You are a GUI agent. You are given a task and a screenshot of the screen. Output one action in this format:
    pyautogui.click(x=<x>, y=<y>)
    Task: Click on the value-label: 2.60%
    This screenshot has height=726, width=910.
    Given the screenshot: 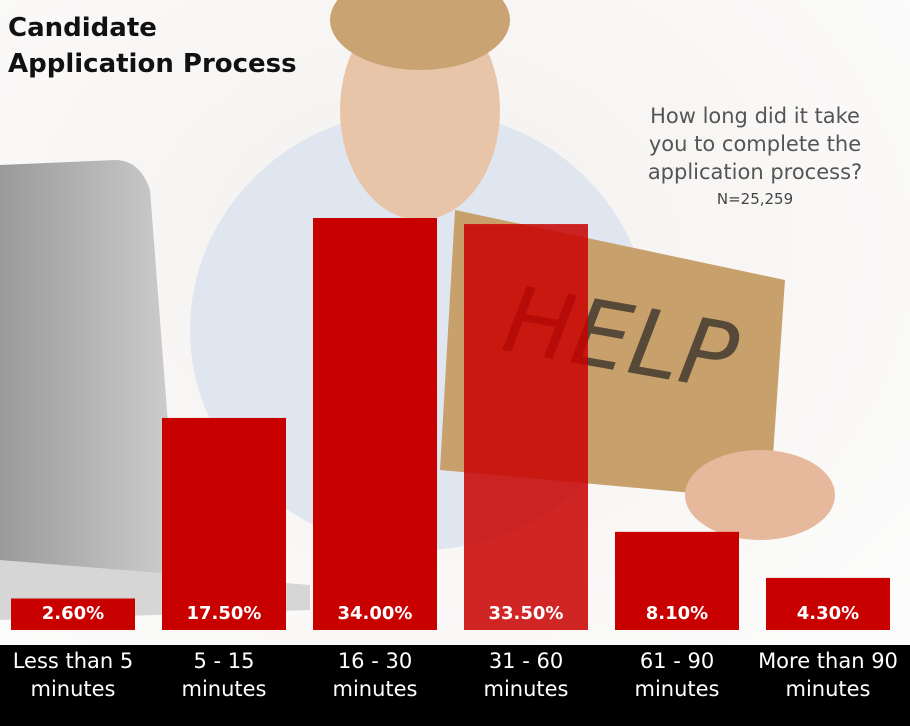 What is the action you would take?
    pyautogui.click(x=73, y=613)
    